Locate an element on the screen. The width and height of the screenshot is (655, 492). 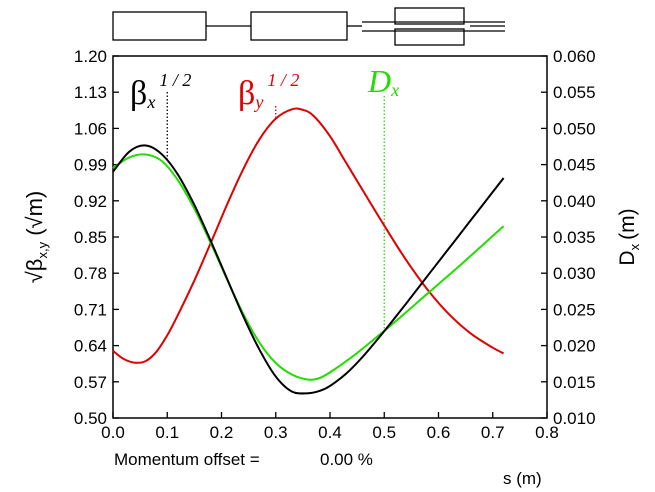
y-left-label-unit: m is located at coordinates (34, 207).